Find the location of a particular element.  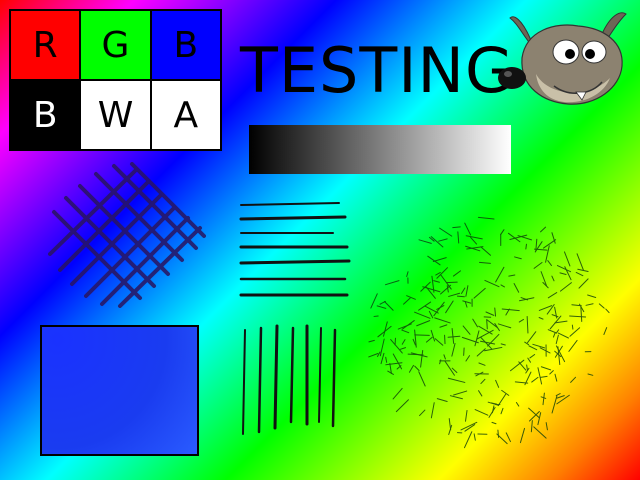

color-swatch-grid: R G B B W A is located at coordinates (115, 80).